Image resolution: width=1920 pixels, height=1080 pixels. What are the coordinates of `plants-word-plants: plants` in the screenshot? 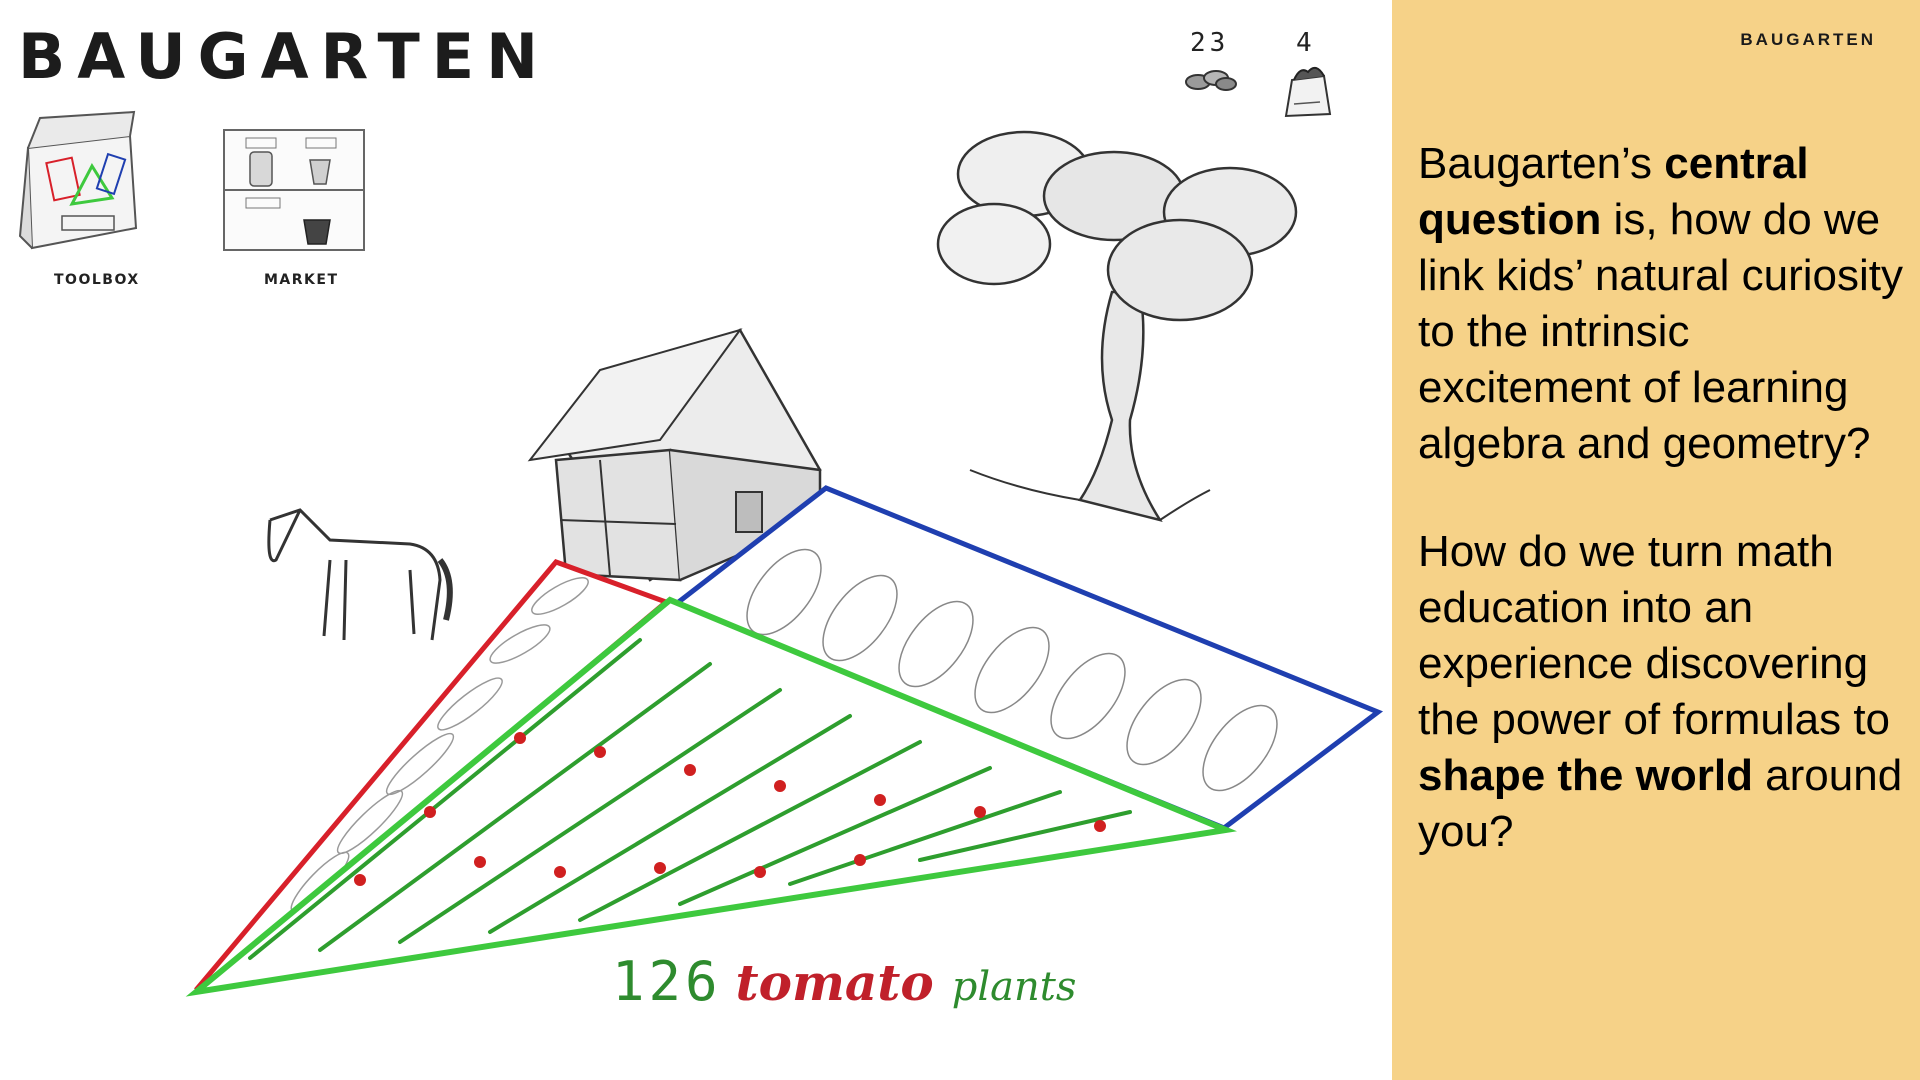 It's located at (1014, 987).